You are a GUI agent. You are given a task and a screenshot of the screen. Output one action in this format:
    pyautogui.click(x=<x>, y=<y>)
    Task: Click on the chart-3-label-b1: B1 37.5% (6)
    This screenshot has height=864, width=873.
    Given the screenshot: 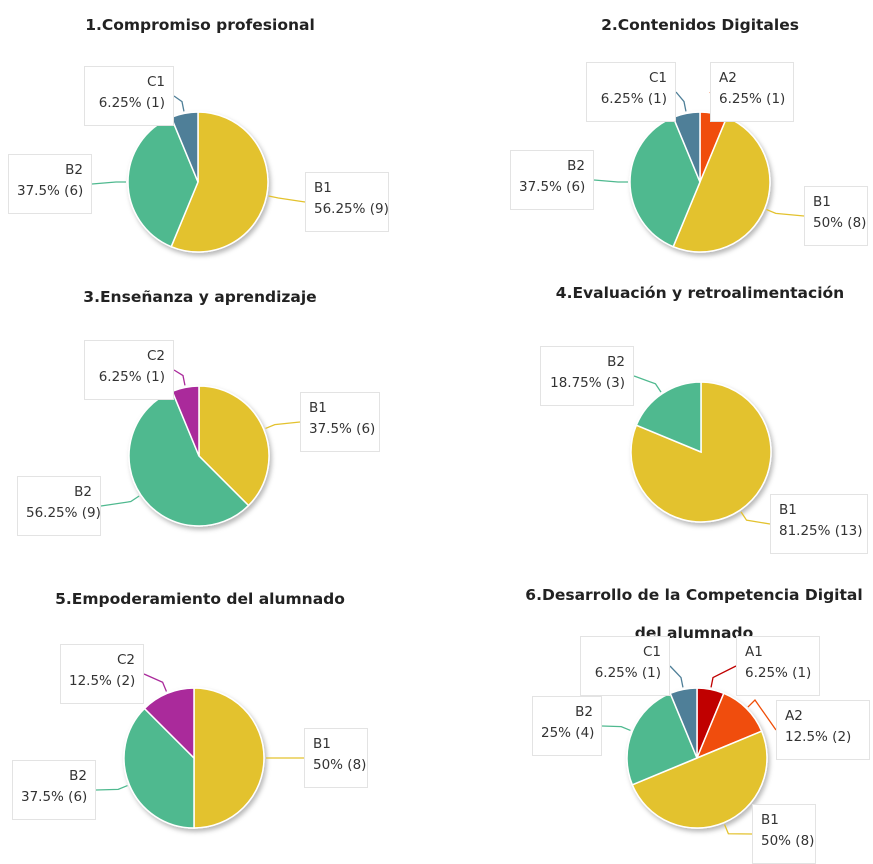 What is the action you would take?
    pyautogui.click(x=340, y=422)
    